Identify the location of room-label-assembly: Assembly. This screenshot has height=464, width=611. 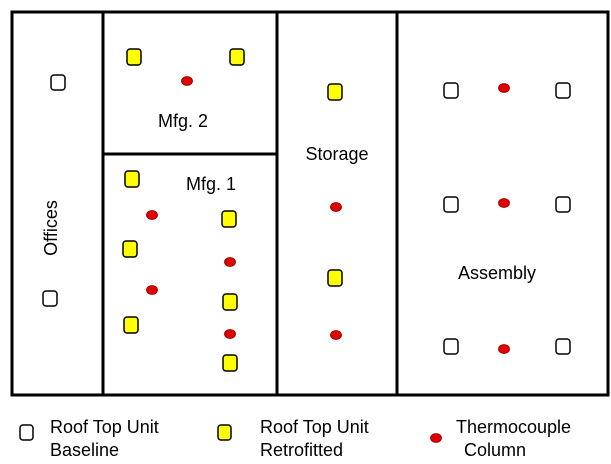
(497, 273).